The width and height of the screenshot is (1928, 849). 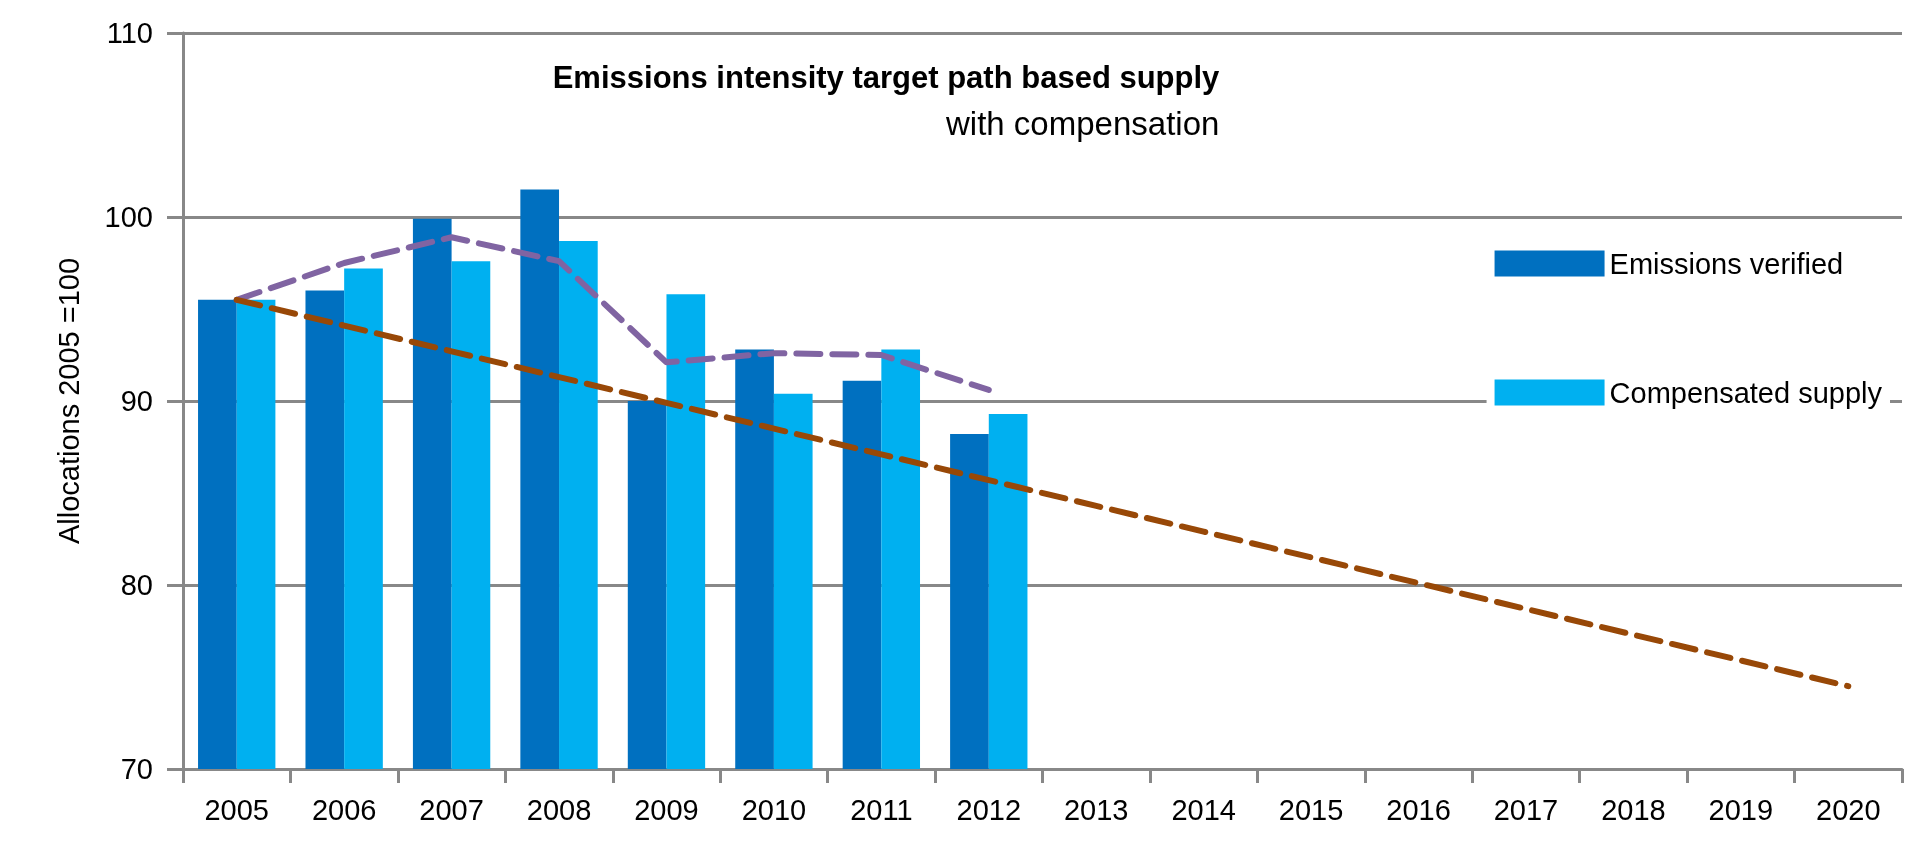 What do you see at coordinates (989, 809) in the screenshot?
I see `x-tick-label: 2012` at bounding box center [989, 809].